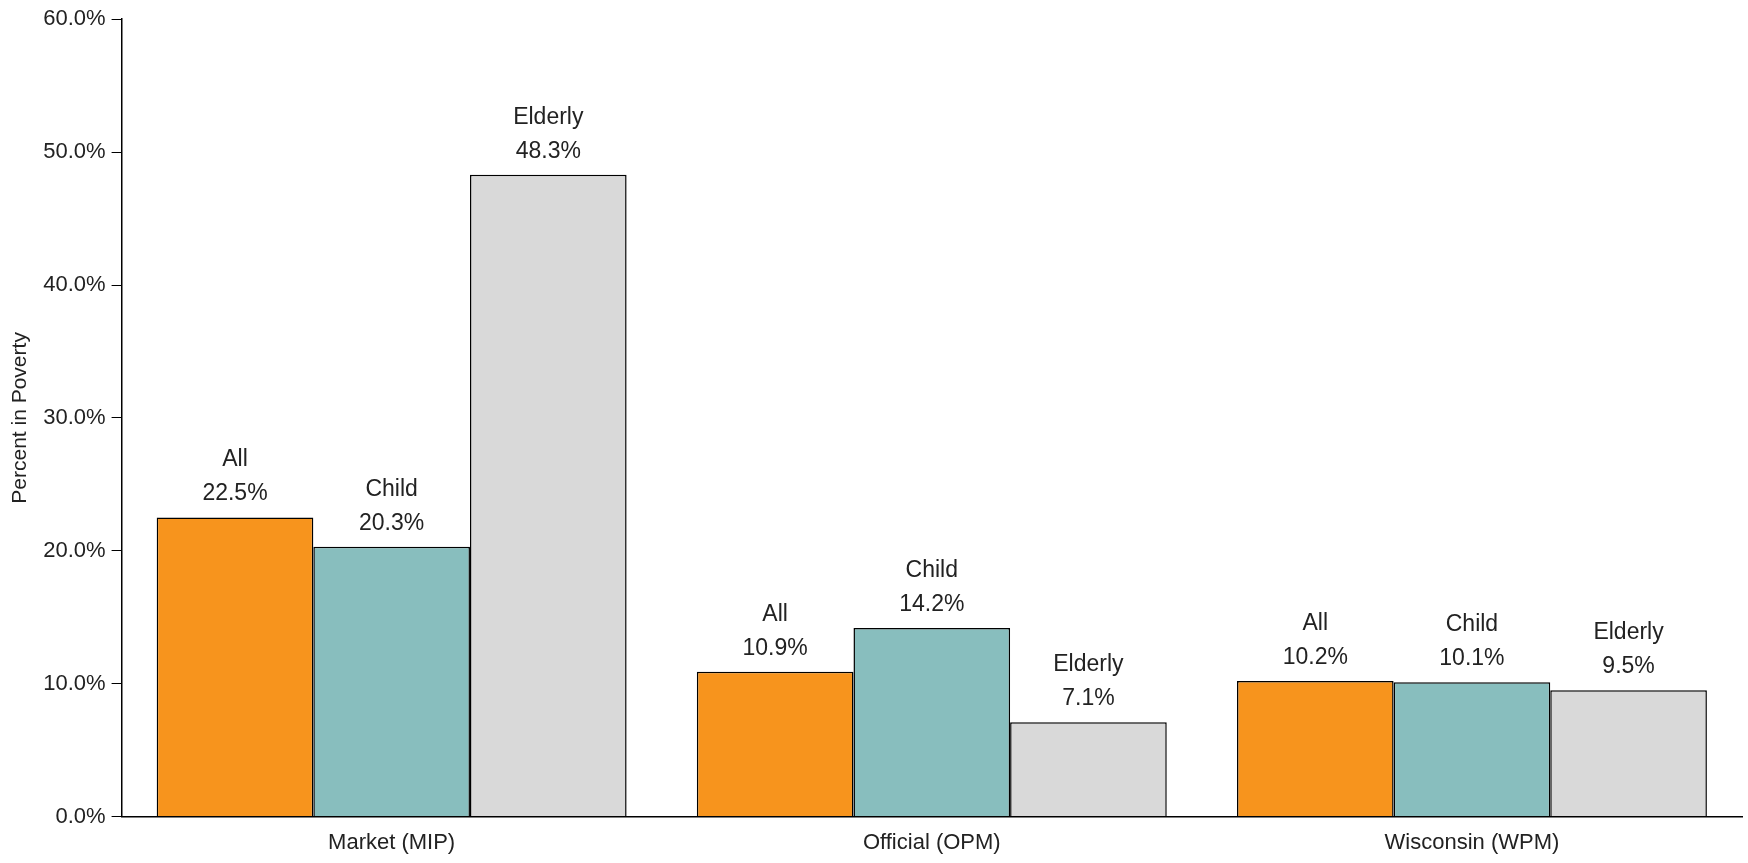 This screenshot has height=863, width=1748. Describe the element at coordinates (80, 815) in the screenshot. I see `y-tick-label: 0.0%` at that location.